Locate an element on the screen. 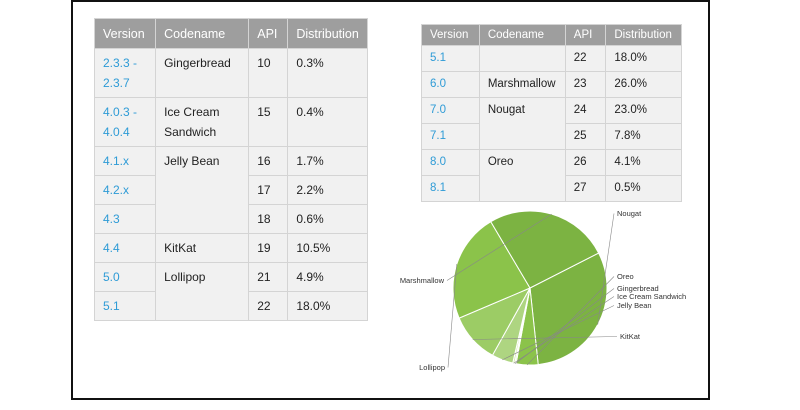  codename-cell: Marshmallow is located at coordinates (522, 84).